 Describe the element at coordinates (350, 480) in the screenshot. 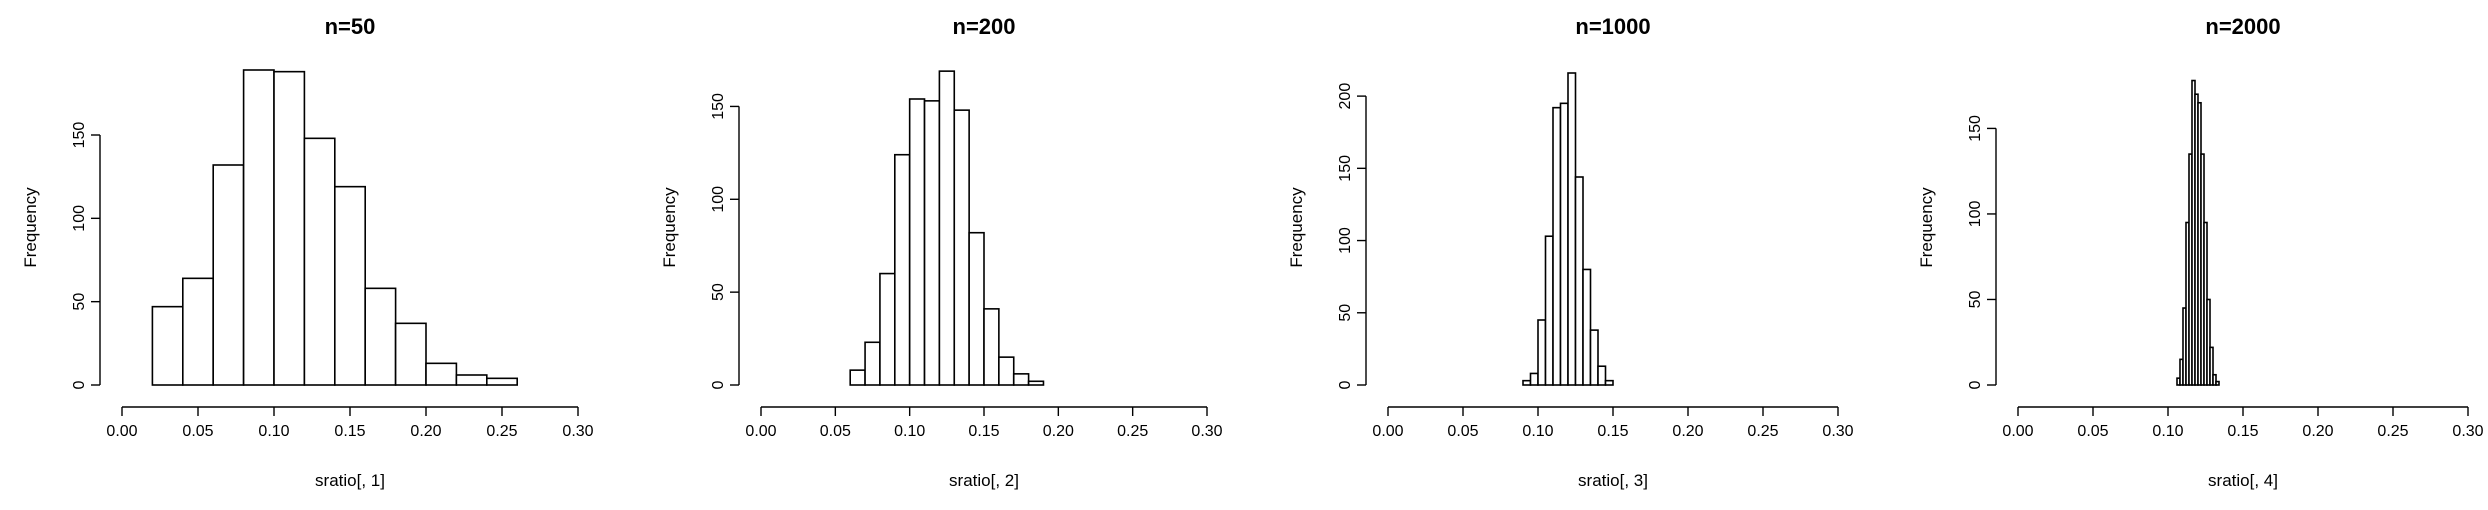

I see `x-axis-label: sratio[, 1]` at that location.